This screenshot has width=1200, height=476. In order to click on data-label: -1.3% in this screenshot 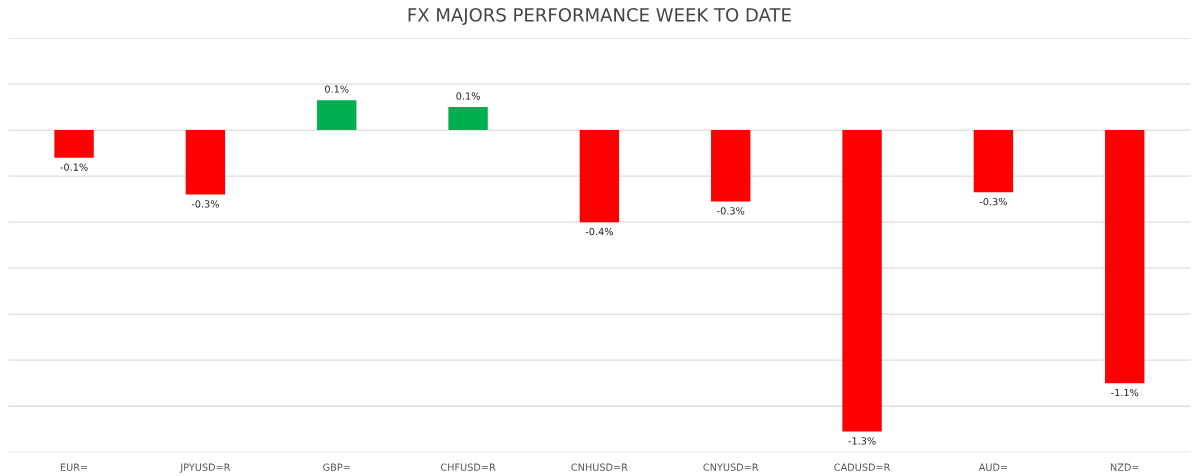, I will do `click(862, 441)`.